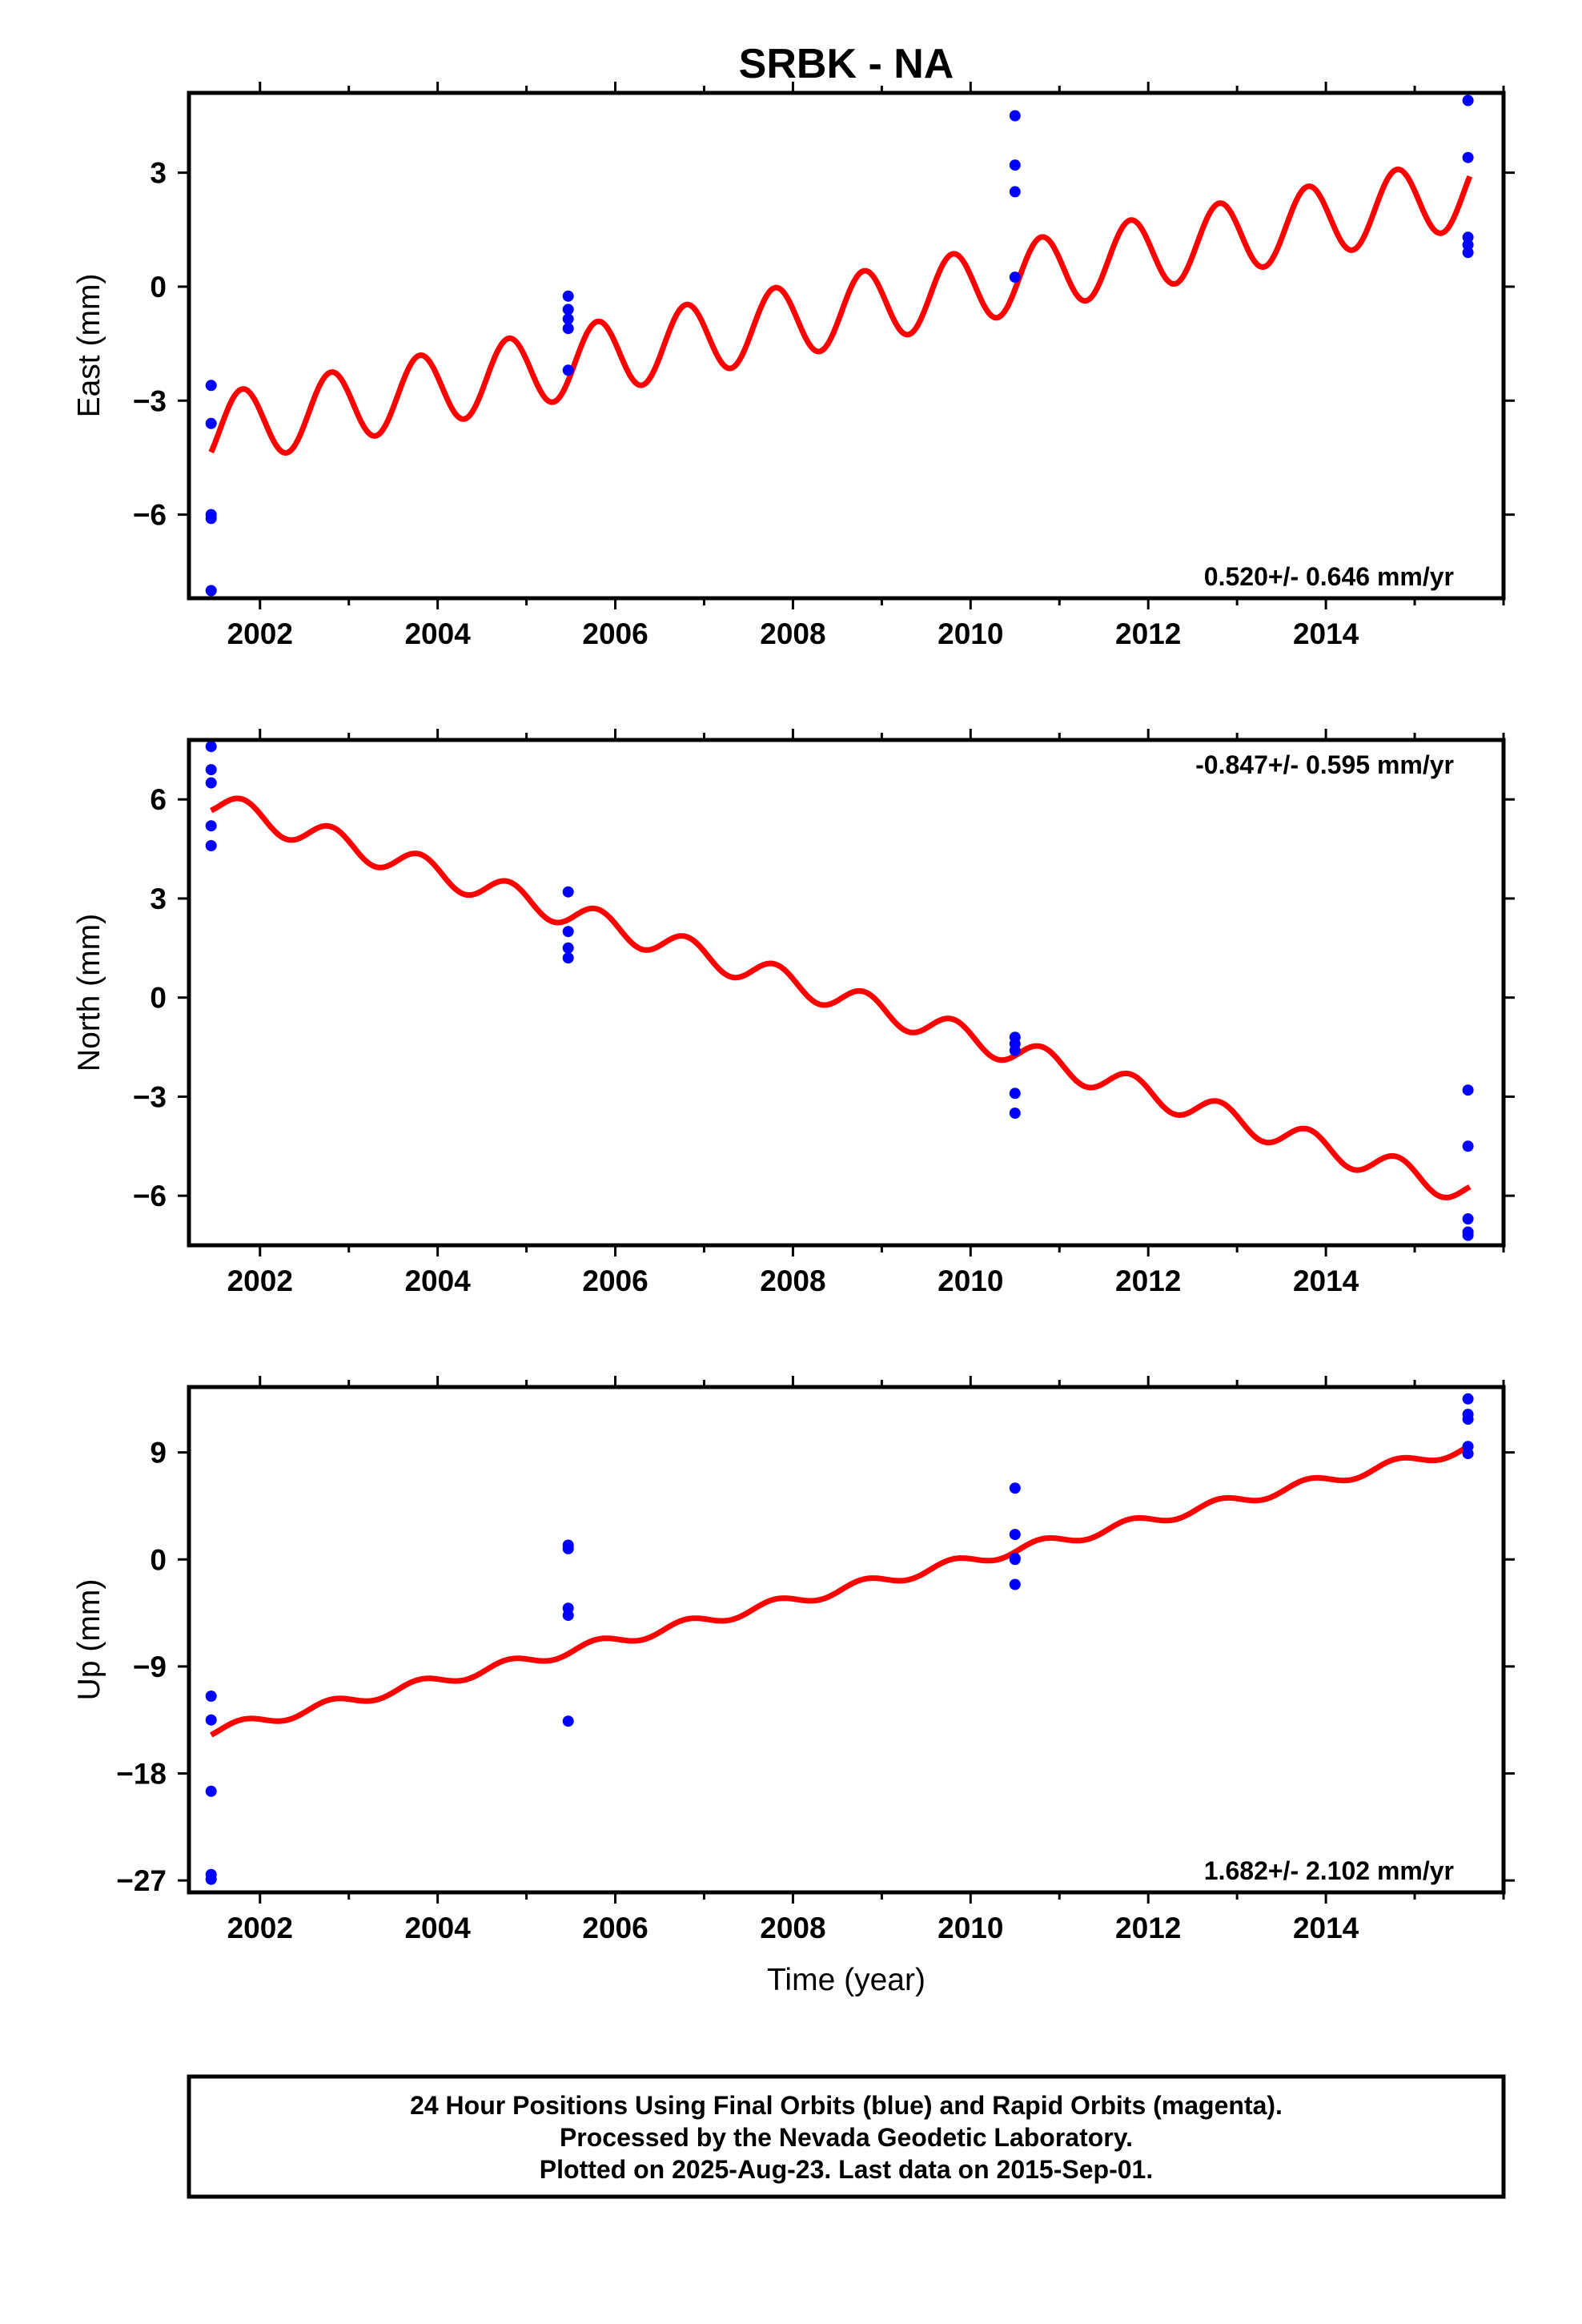  What do you see at coordinates (1148, 633) in the screenshot?
I see `east-x-tick-label: 2012` at bounding box center [1148, 633].